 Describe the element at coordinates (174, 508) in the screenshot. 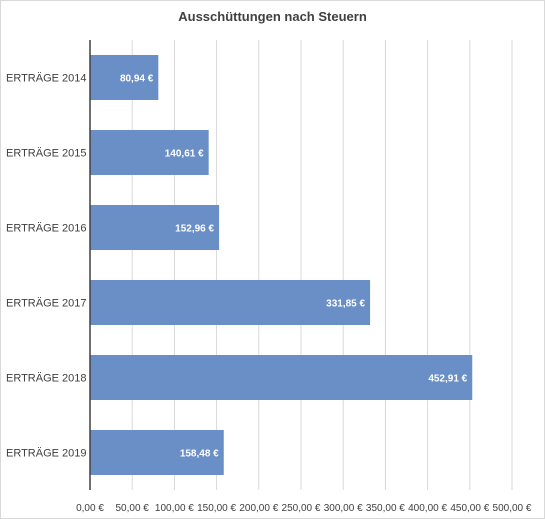

I see `x-tick-label: 100,00 €` at that location.